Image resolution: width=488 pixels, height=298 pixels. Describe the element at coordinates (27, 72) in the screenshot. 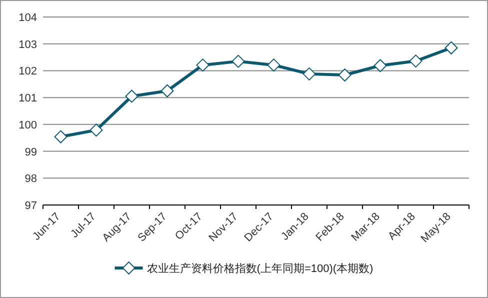

I see `y-tick-label: 102` at that location.